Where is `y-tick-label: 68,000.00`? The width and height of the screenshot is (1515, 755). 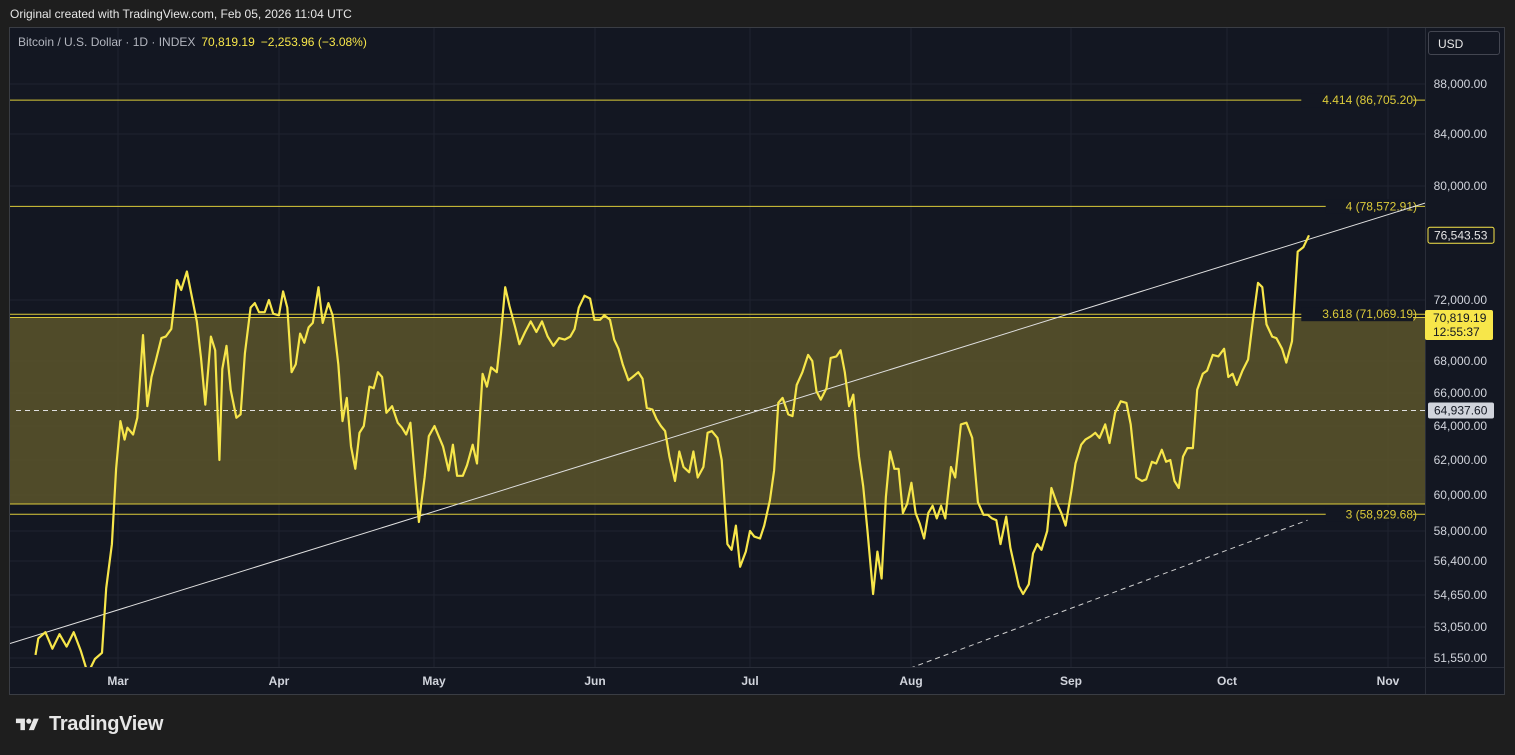 y-tick-label: 68,000.00 is located at coordinates (1461, 361).